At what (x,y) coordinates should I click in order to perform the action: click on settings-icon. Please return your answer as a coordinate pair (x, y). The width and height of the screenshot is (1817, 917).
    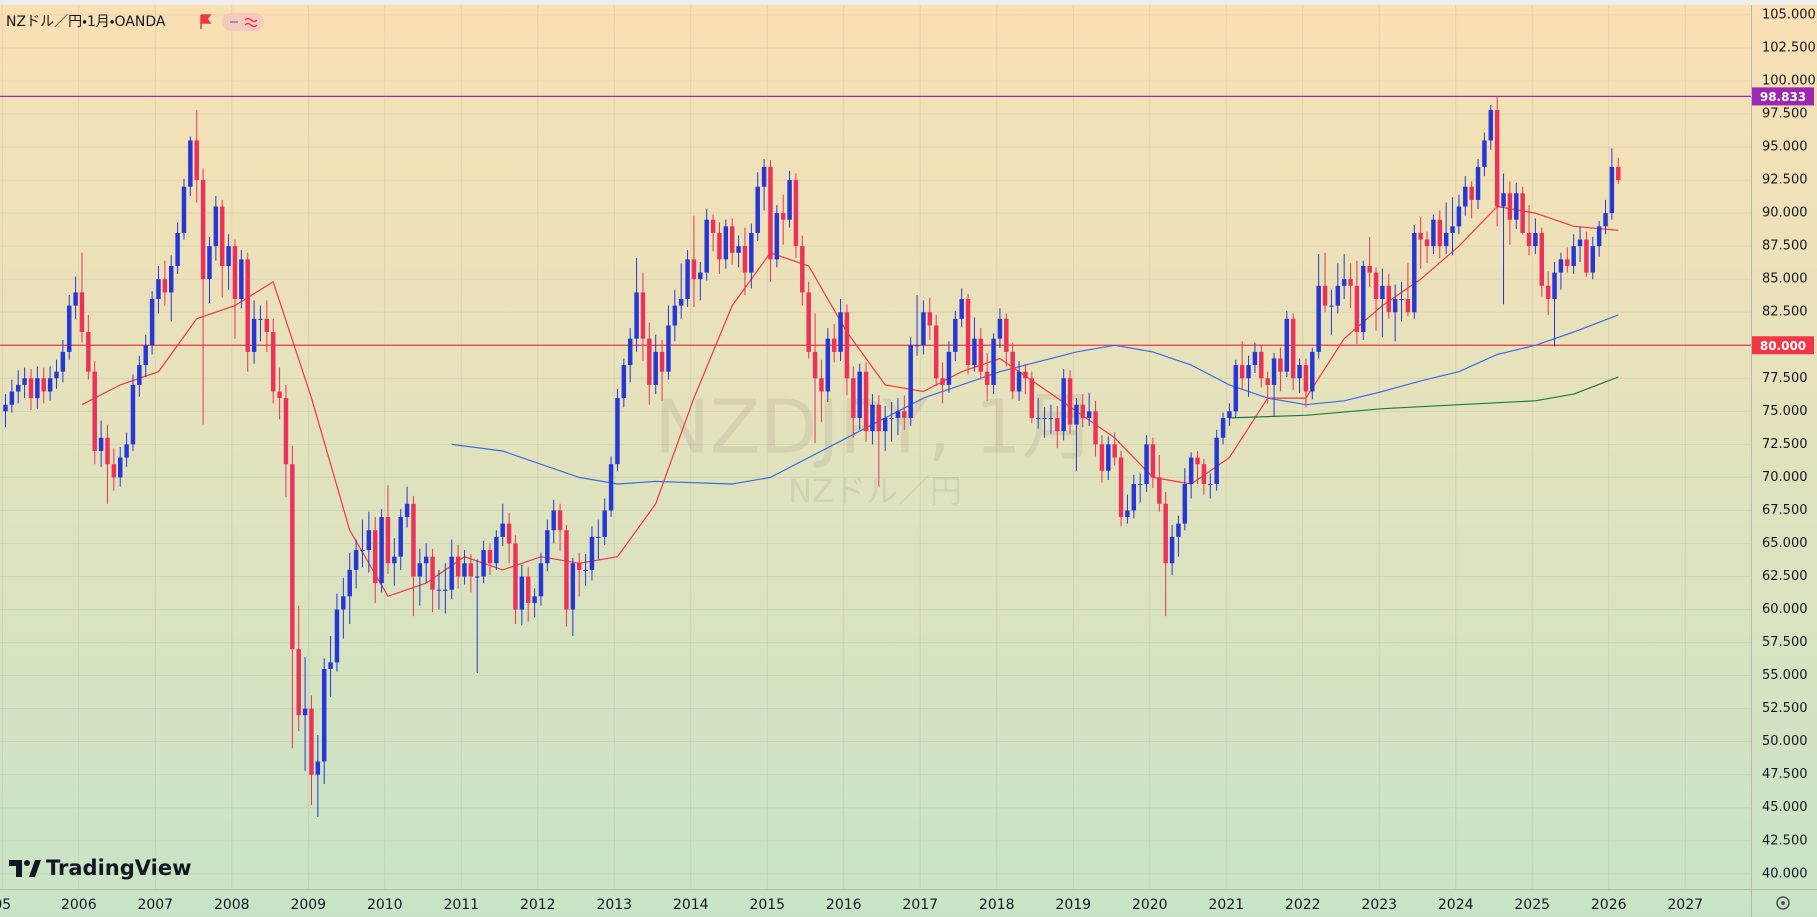
    Looking at the image, I should click on (1783, 903).